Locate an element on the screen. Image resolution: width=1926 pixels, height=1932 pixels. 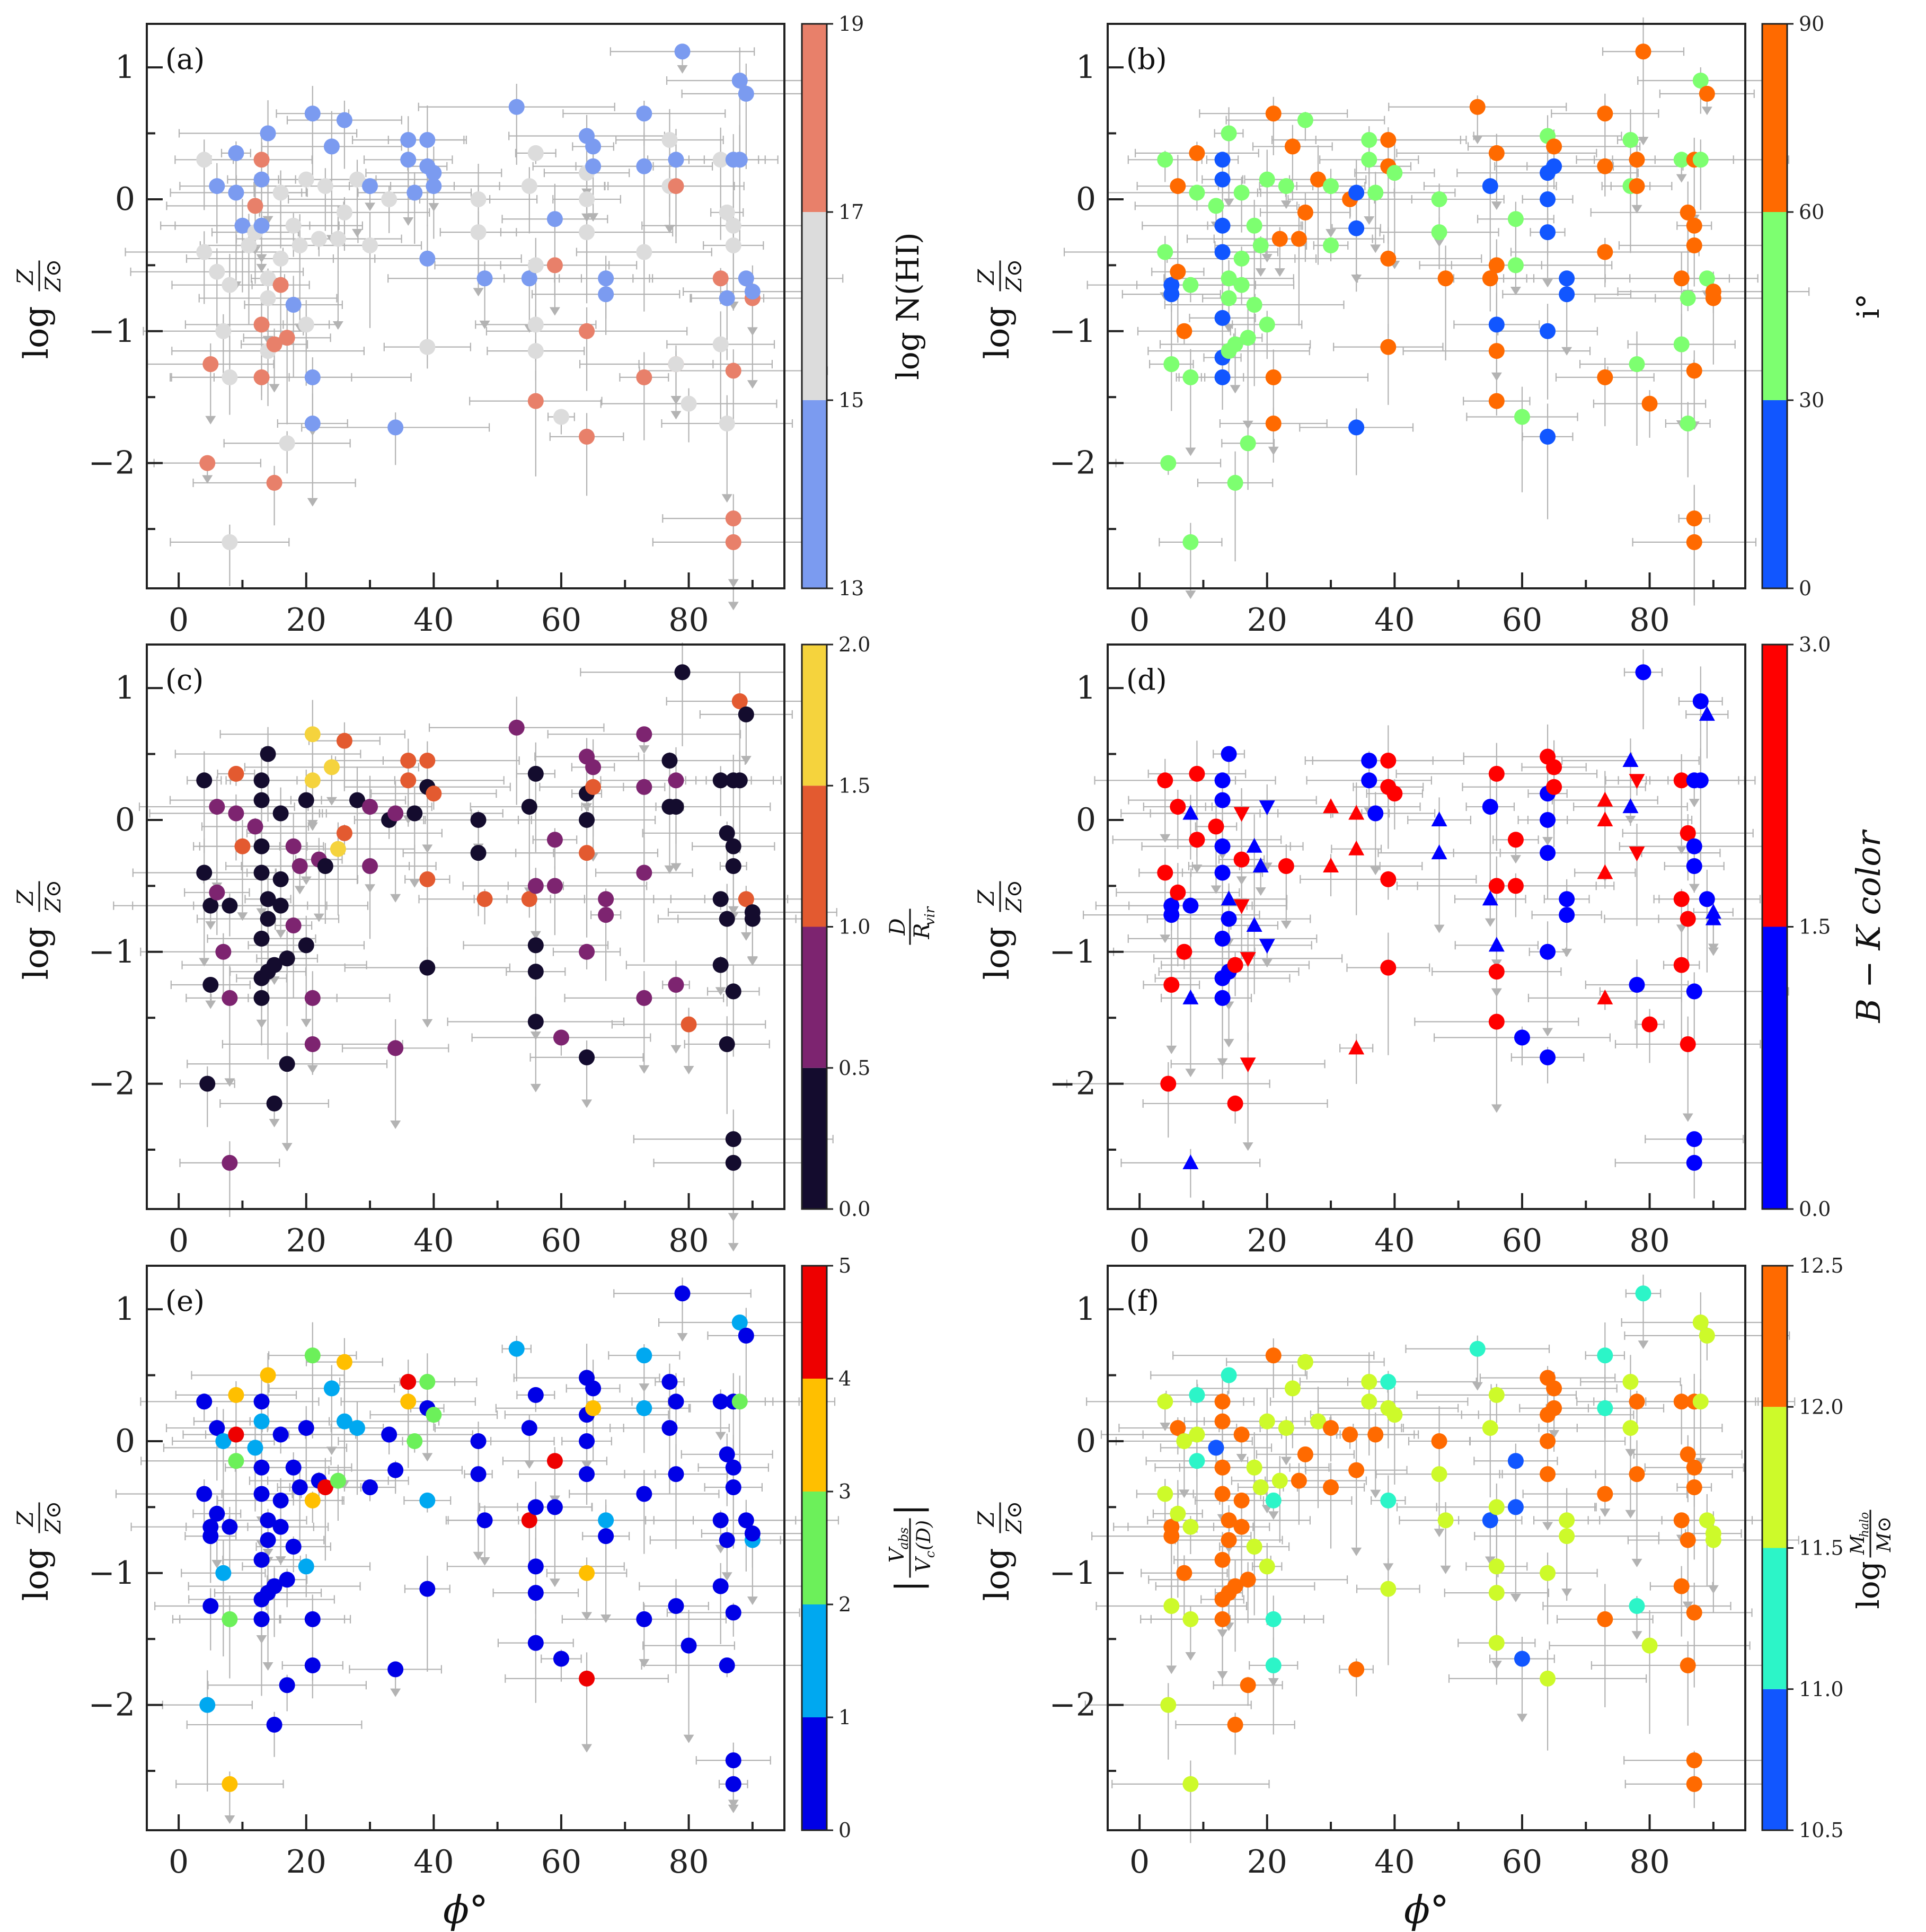
colorbar-label-denominator-sub: c is located at coordinates (930, 1554).